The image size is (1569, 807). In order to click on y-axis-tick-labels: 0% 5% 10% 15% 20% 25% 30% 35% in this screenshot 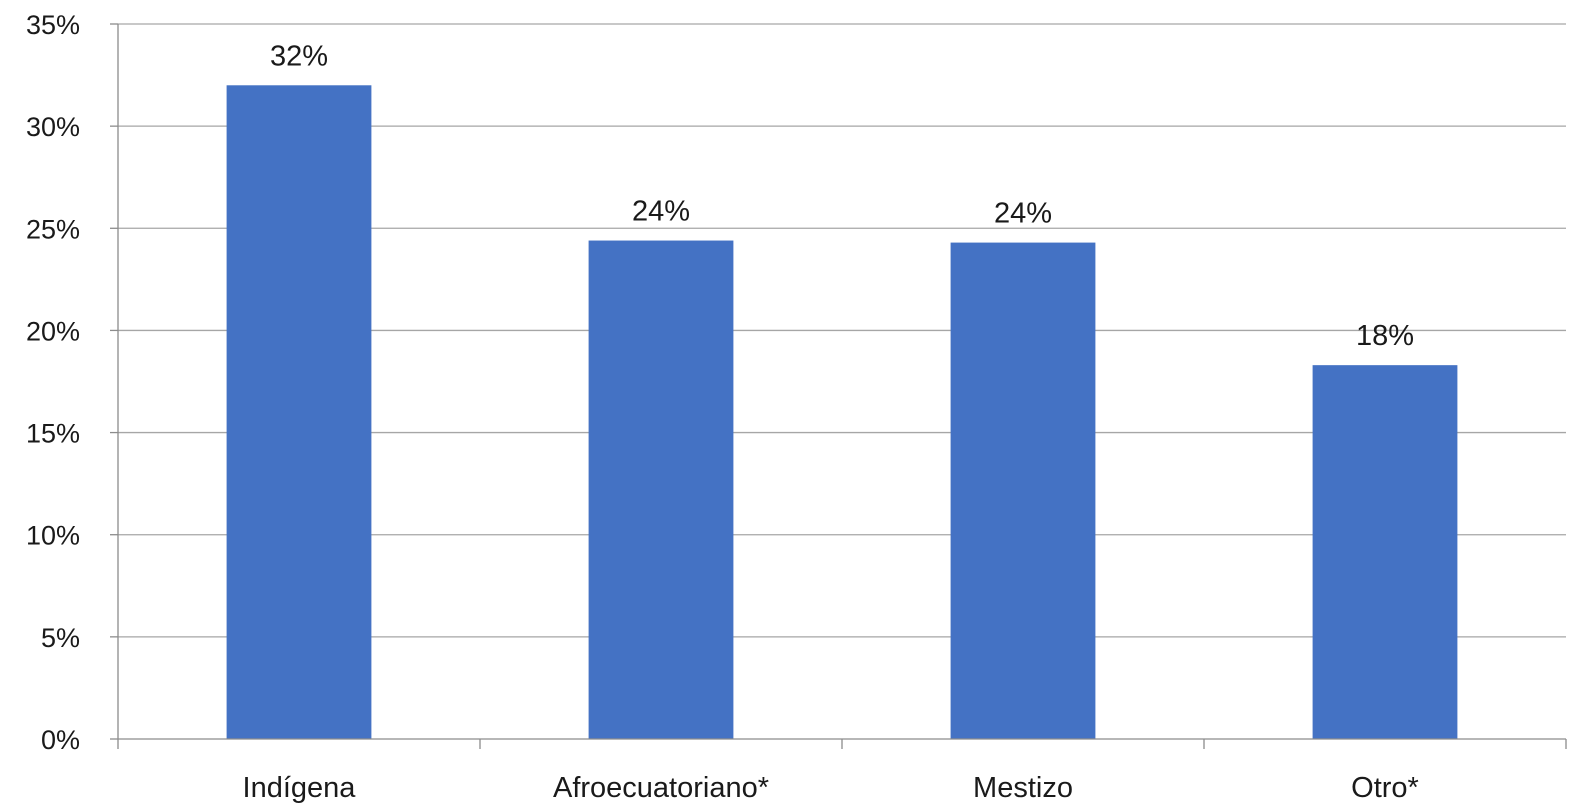, I will do `click(53, 382)`.